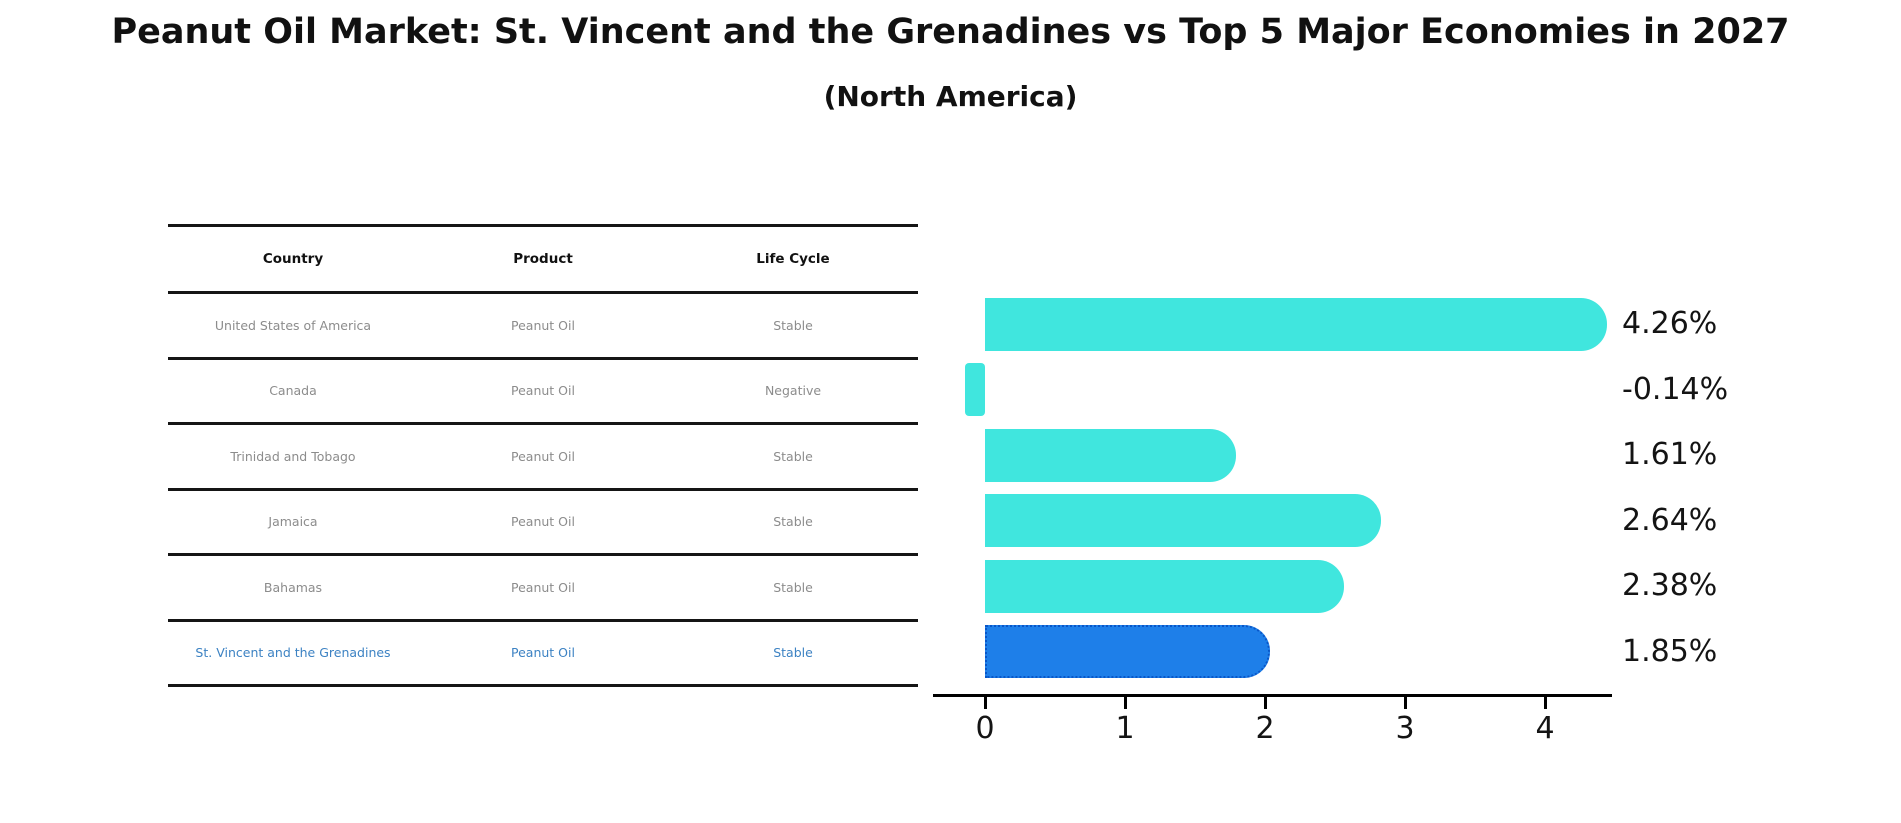 The image size is (1901, 823). What do you see at coordinates (1670, 651) in the screenshot?
I see `bar-value-label: 1.85%` at bounding box center [1670, 651].